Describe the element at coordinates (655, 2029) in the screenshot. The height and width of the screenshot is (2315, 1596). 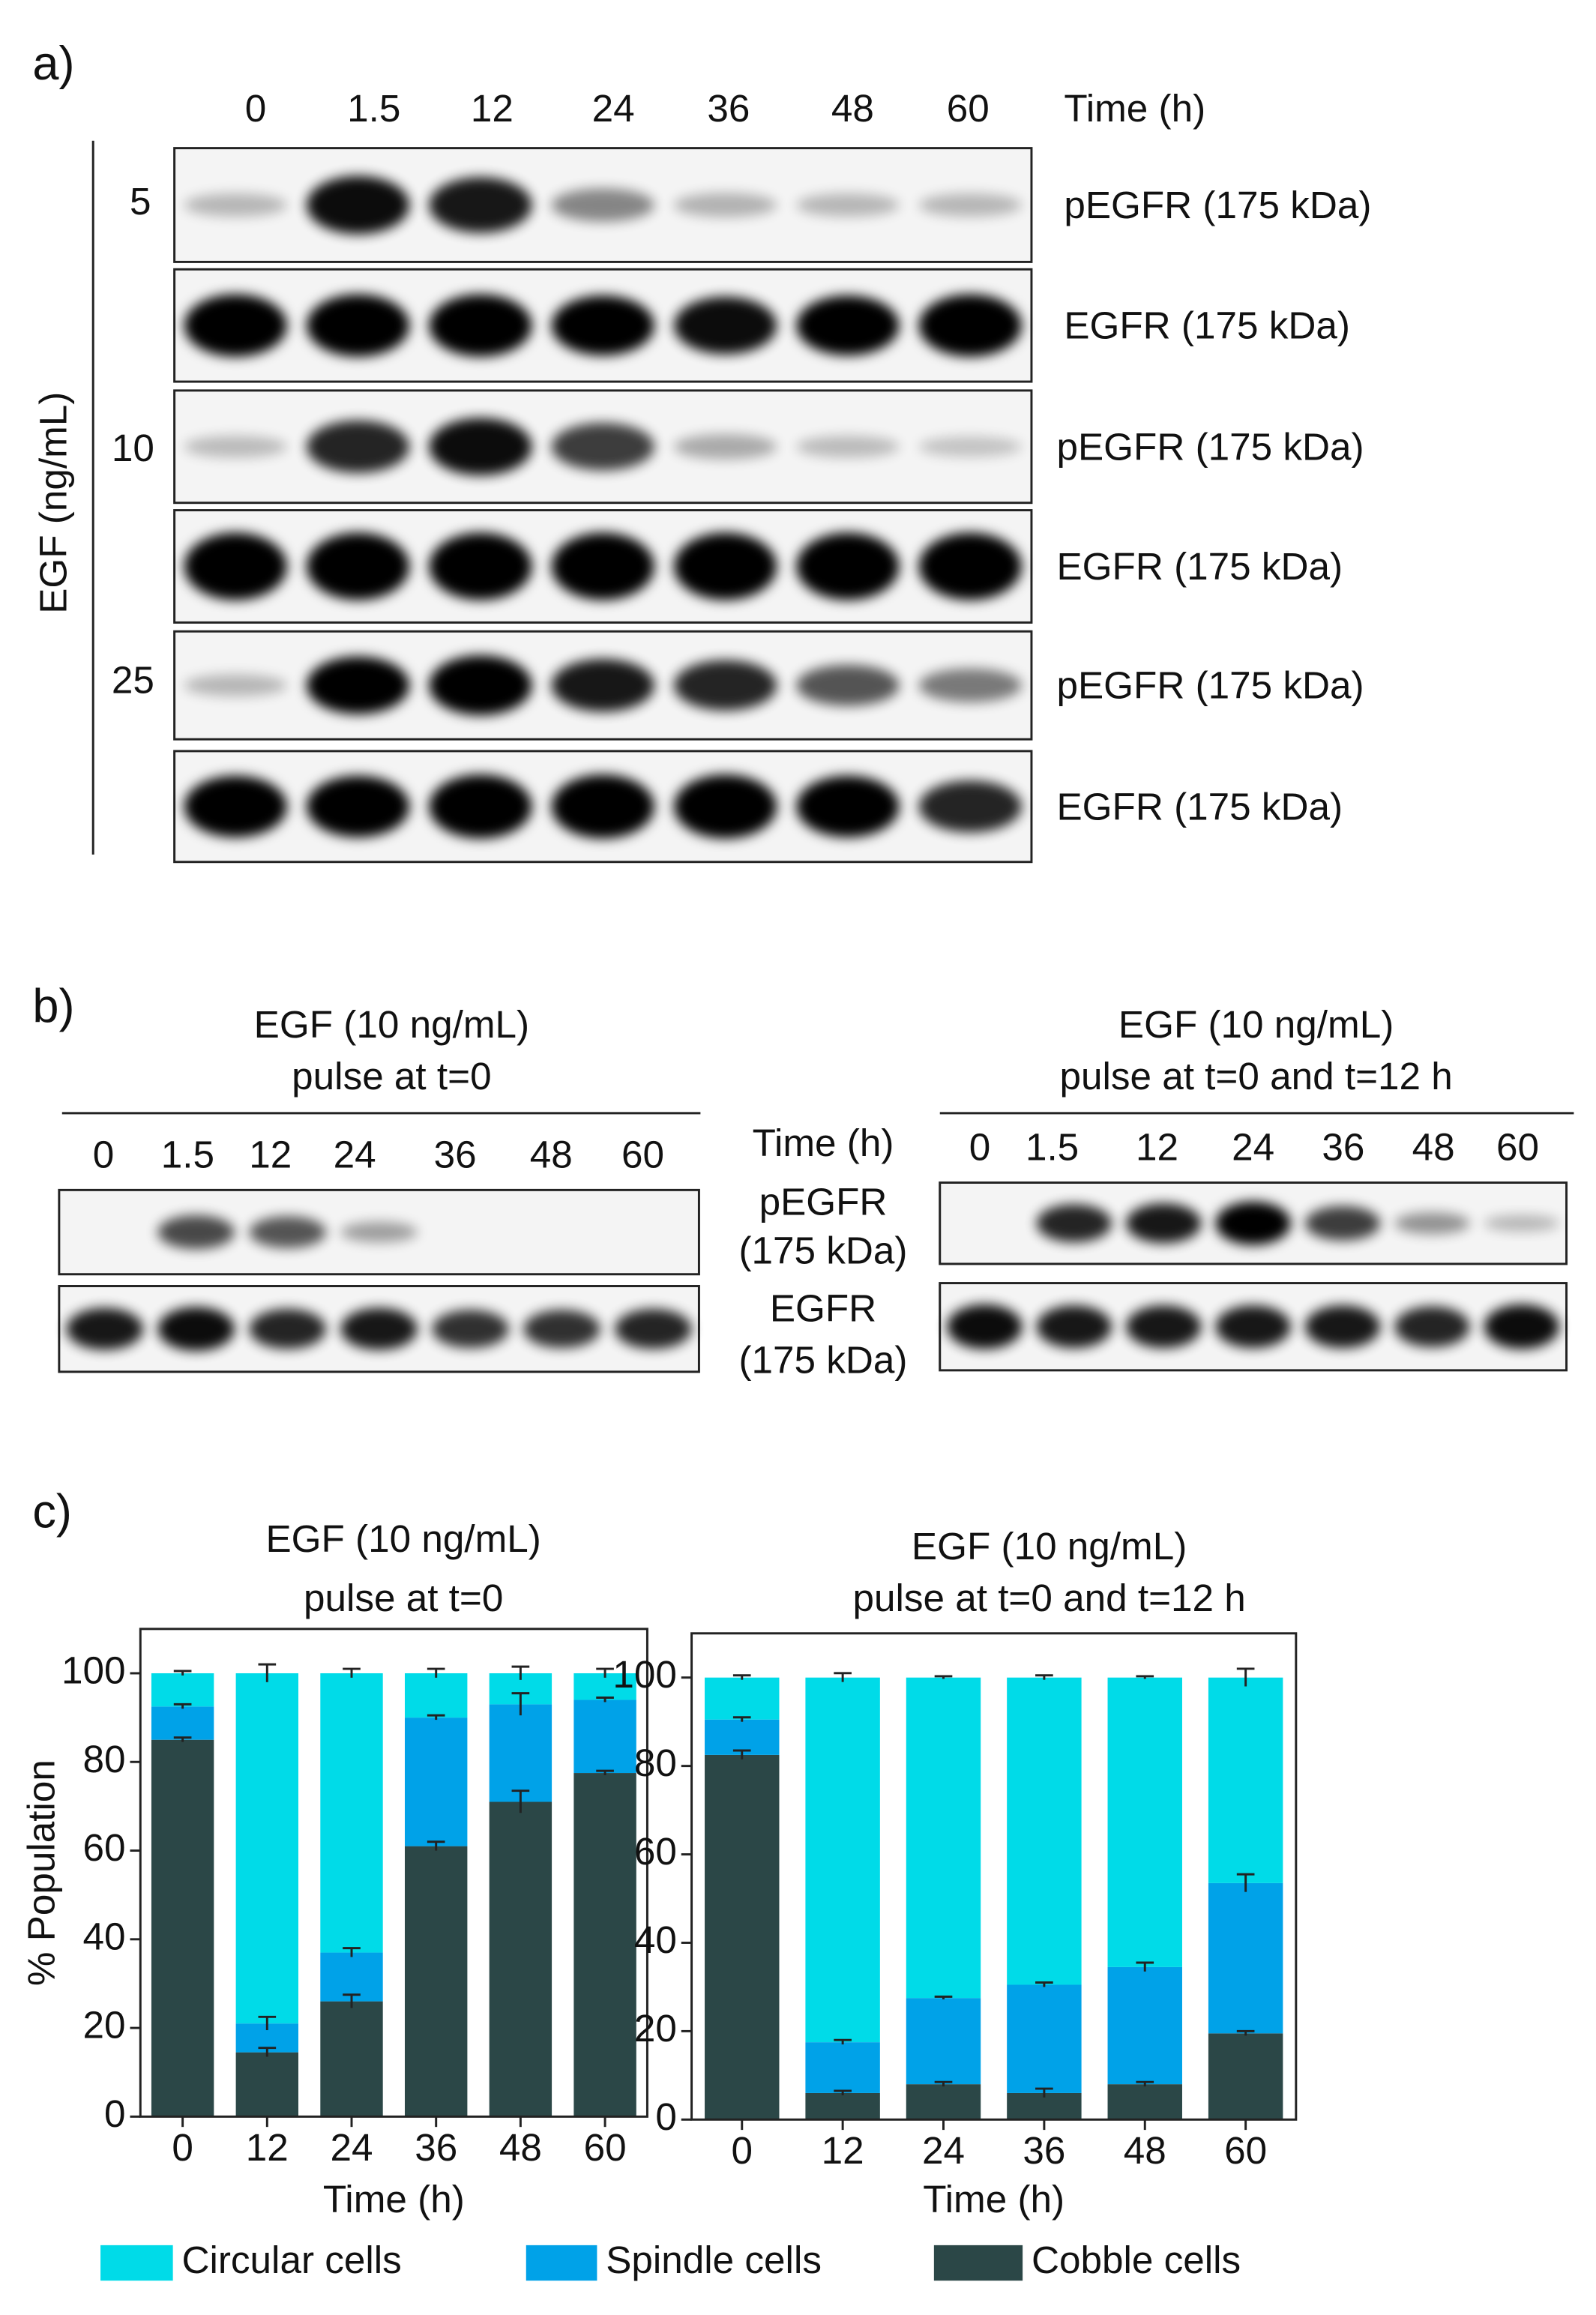
I see `y-tick-label: 20` at that location.